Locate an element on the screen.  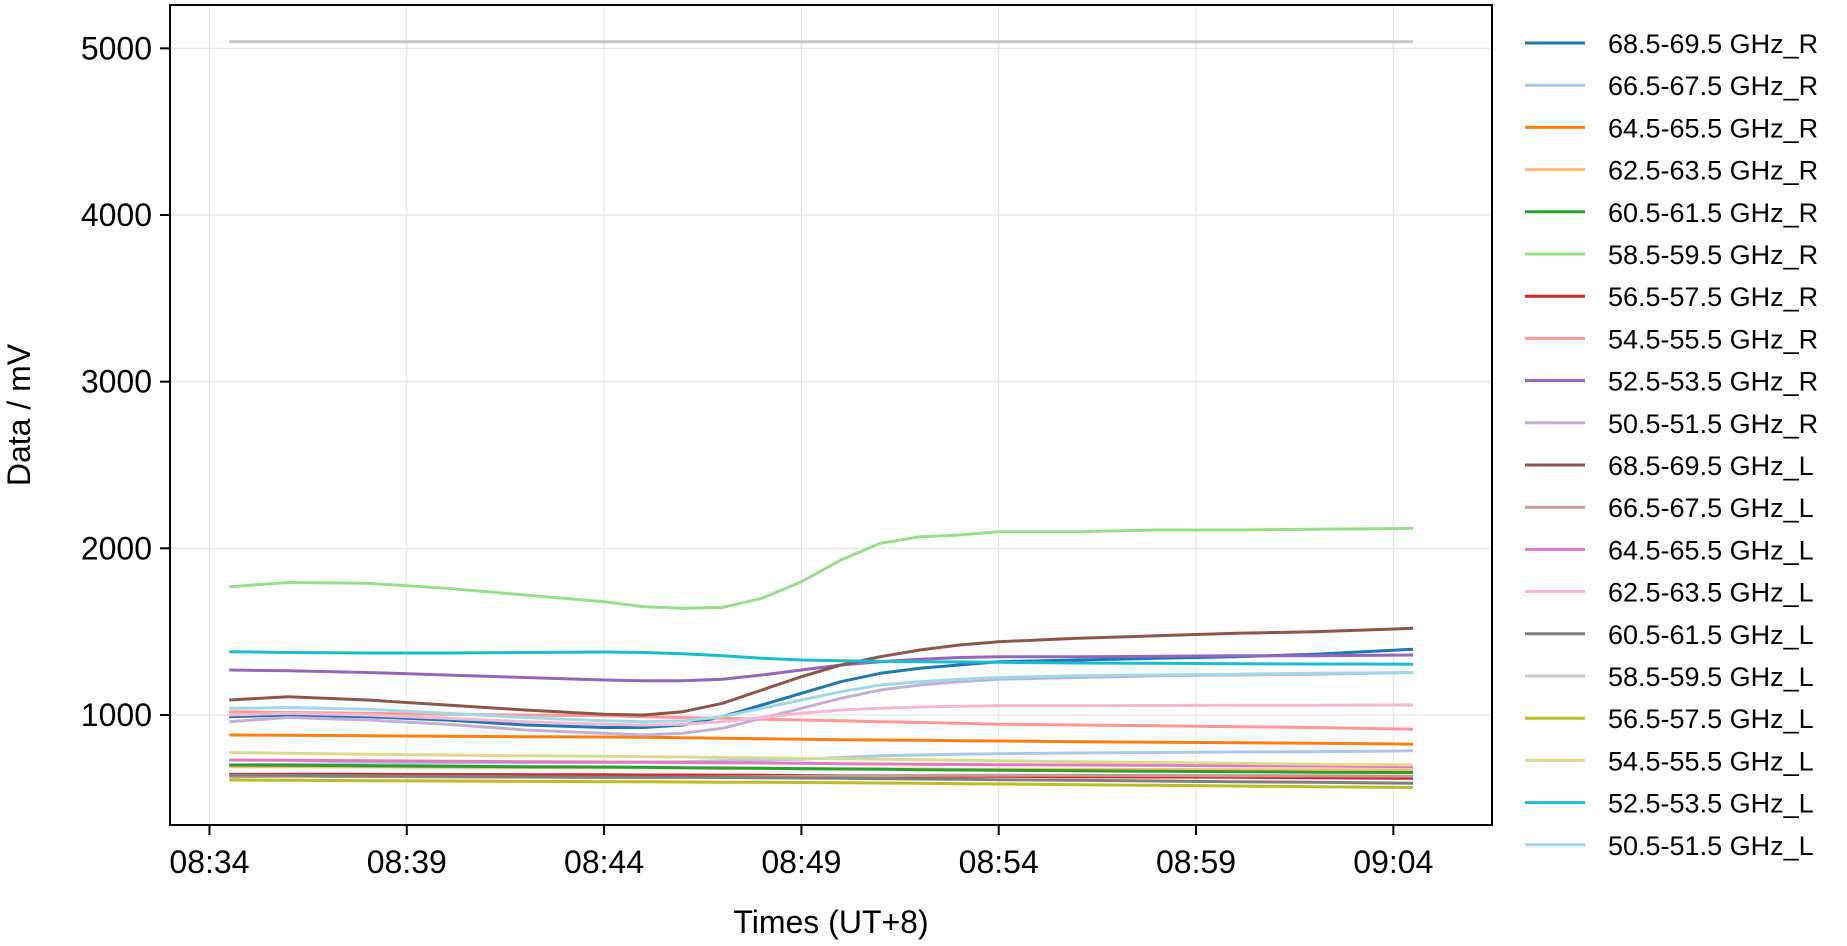
legend-label: 58.5-59.5 GHz_R is located at coordinates (1713, 255).